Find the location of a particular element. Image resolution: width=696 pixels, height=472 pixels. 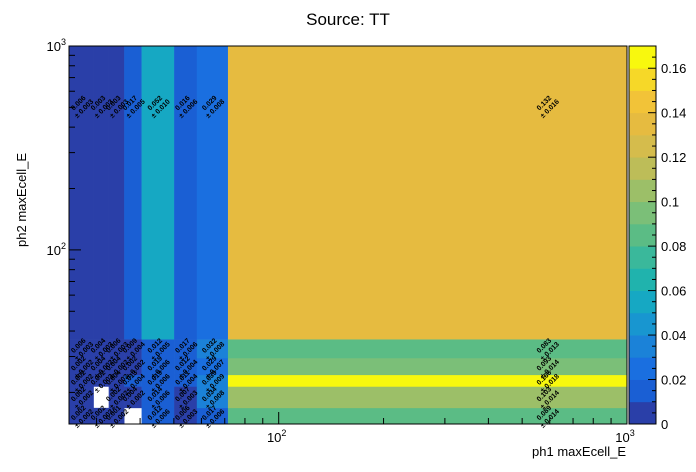

y-axis-title: ph2 maxEcell_E is located at coordinates (21, 200).